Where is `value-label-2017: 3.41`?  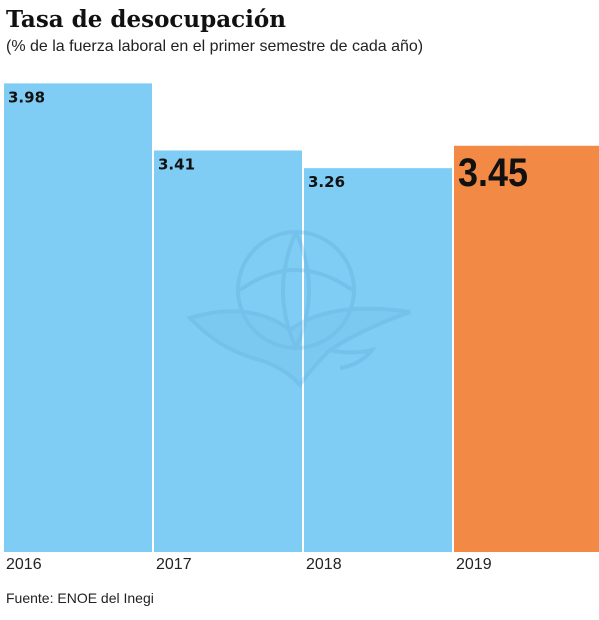 value-label-2017: 3.41 is located at coordinates (176, 164).